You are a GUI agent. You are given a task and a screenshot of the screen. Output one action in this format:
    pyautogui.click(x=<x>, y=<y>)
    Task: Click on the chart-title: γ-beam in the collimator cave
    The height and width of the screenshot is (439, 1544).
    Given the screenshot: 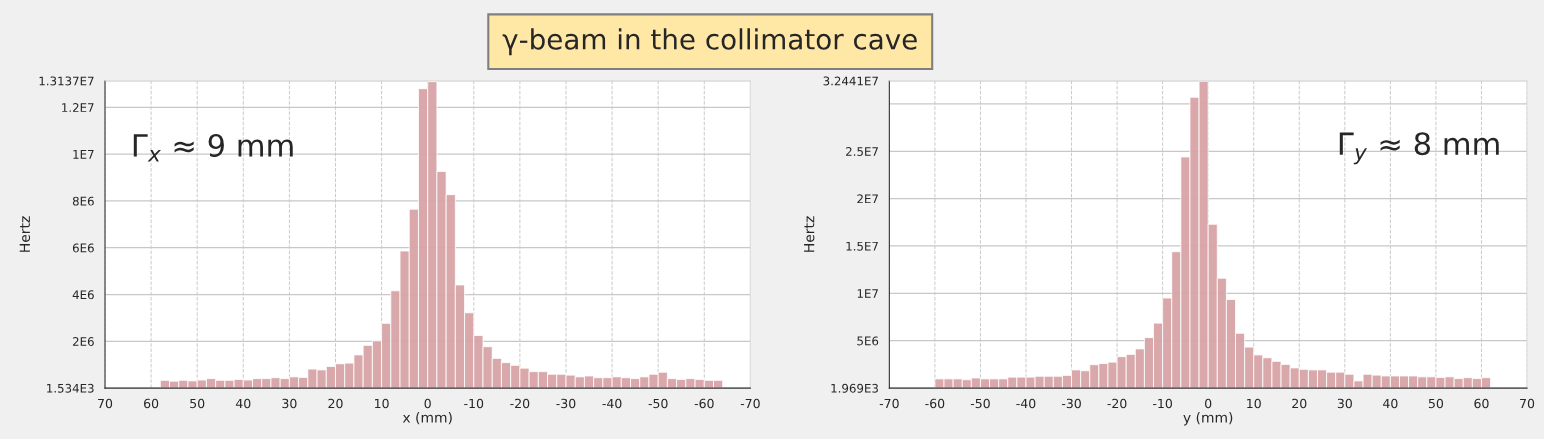 What is the action you would take?
    pyautogui.click(x=709, y=42)
    